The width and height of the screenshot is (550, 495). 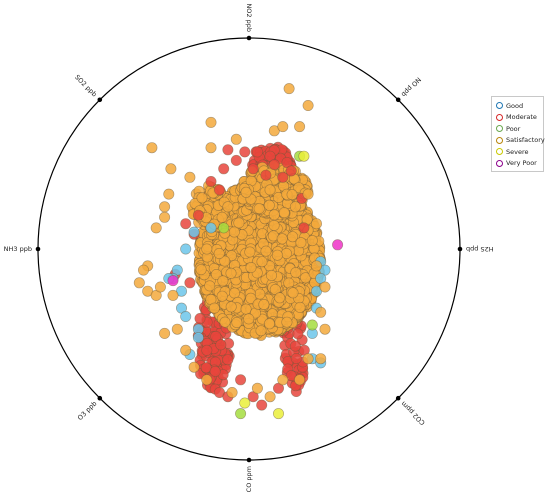 I want to click on anchor-label: SO2 ppb, so click(x=85, y=85).